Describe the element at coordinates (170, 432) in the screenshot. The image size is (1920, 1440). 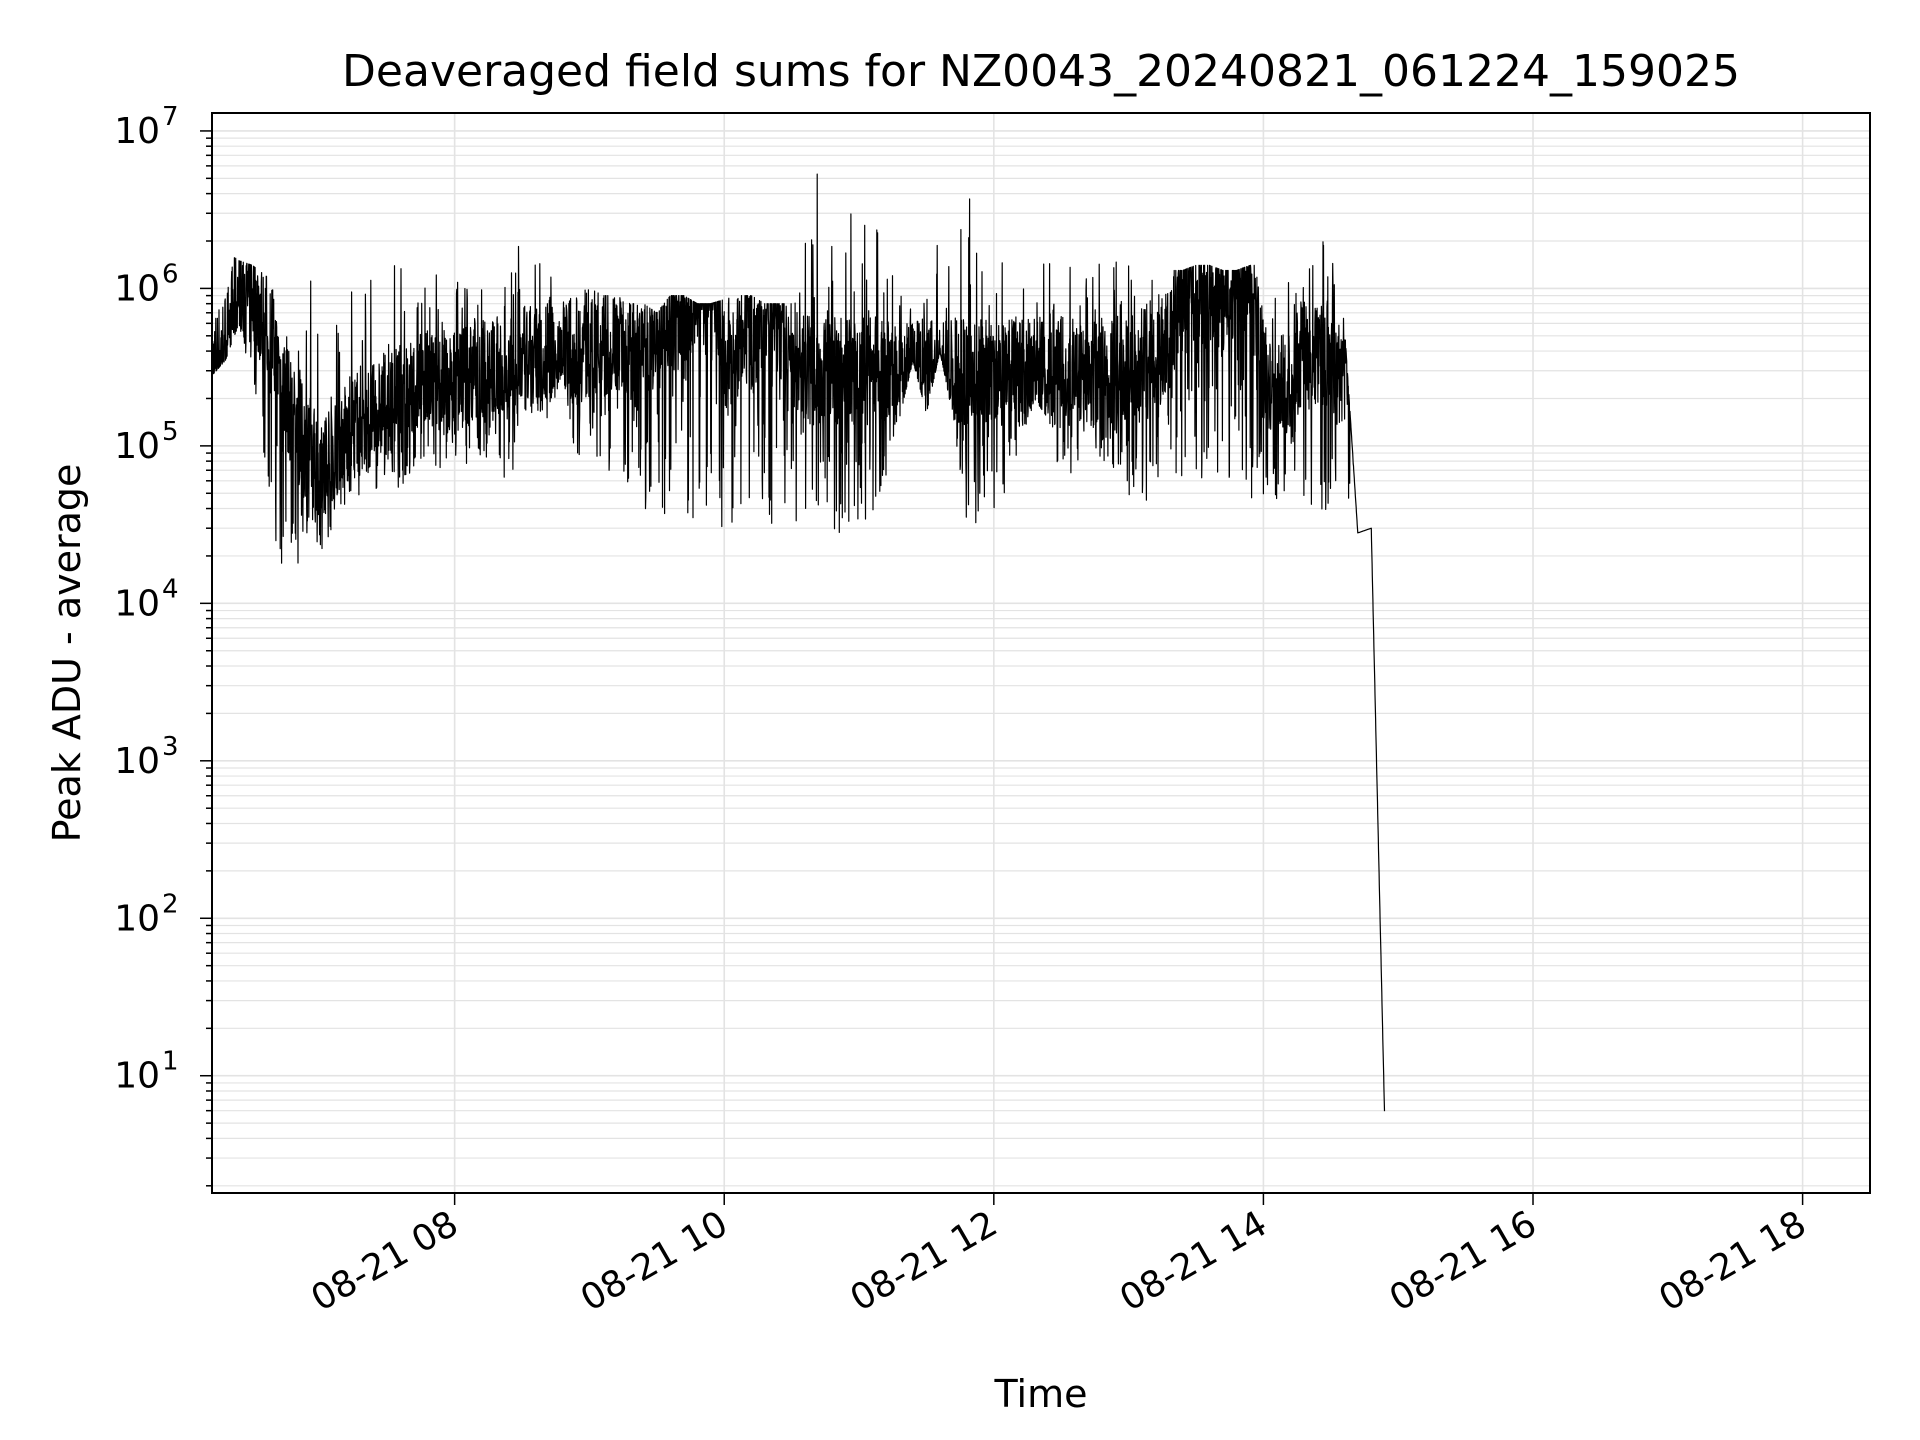
I see `y-tick-label-exponent: 5` at that location.